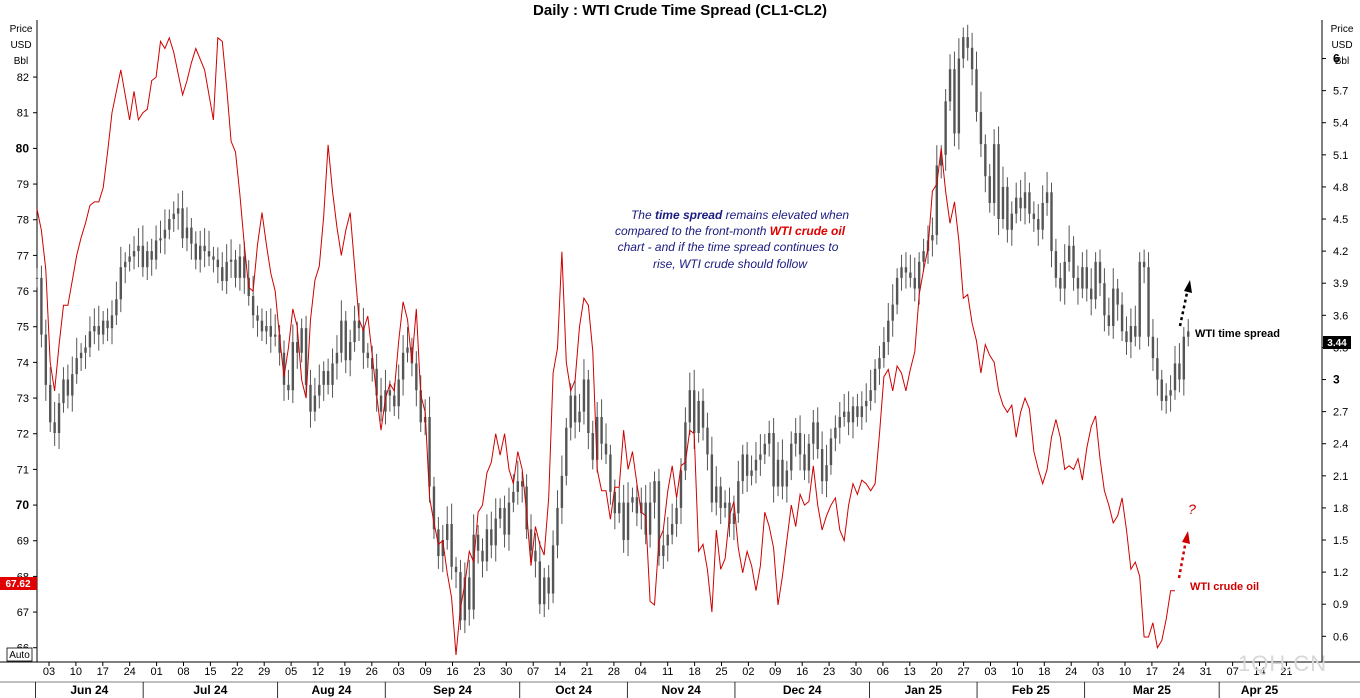 The height and width of the screenshot is (698, 1360). What do you see at coordinates (1342, 61) in the screenshot?
I see `right-unit-line: Bbl` at bounding box center [1342, 61].